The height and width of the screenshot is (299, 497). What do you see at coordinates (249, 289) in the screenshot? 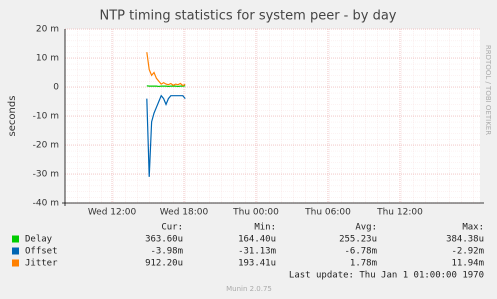
I see `footer: Munin 2.0.75` at bounding box center [249, 289].